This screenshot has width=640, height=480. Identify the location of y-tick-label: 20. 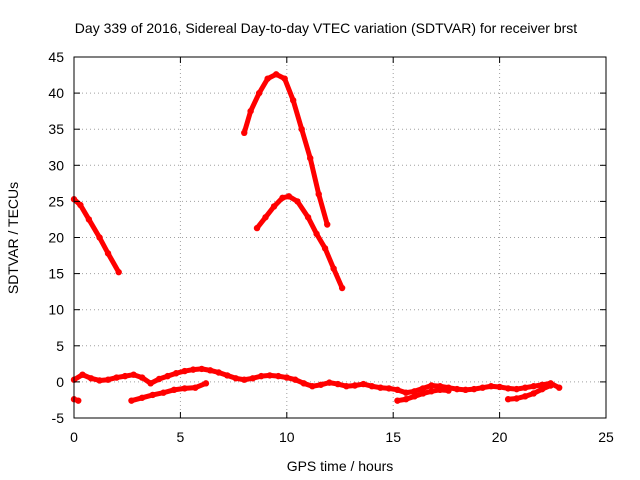
(56, 238).